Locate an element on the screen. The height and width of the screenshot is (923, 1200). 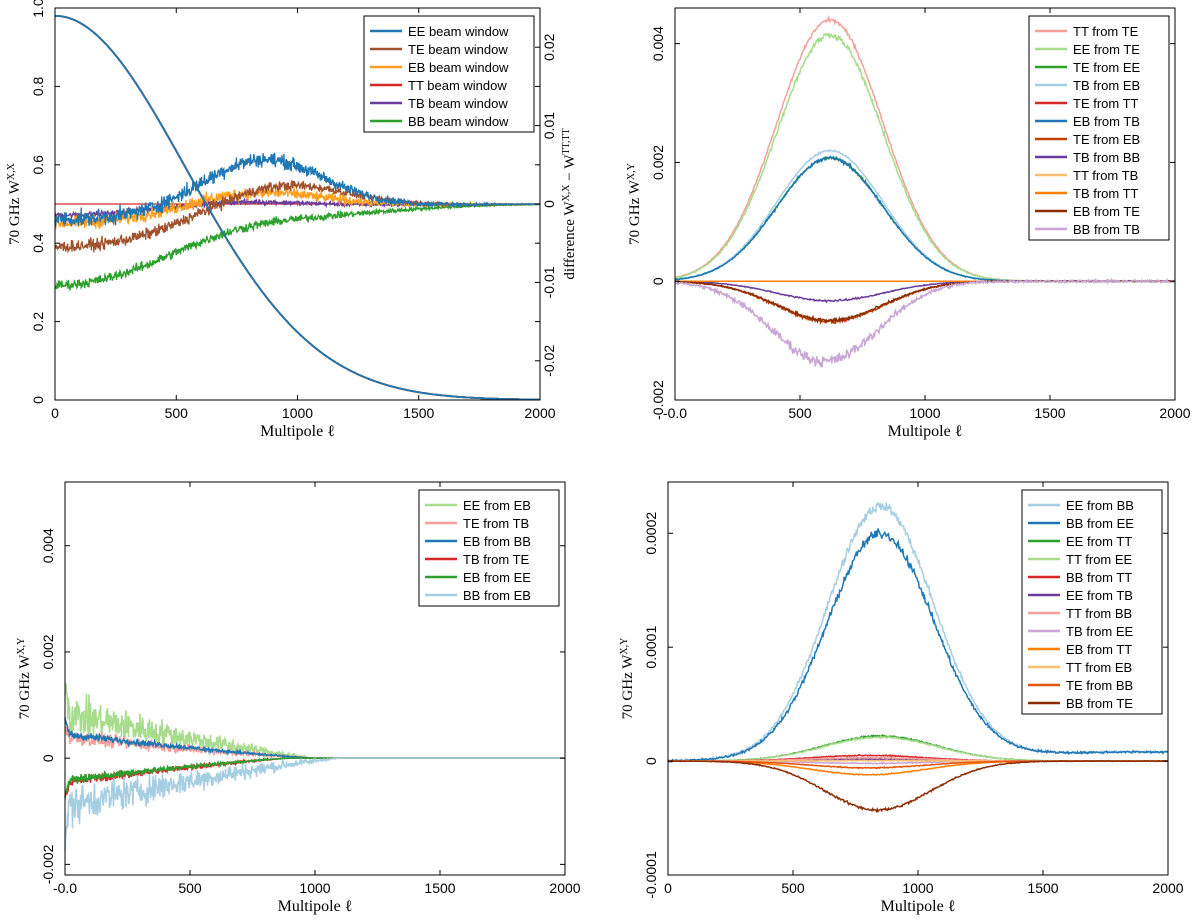
legend-label: EB from TE is located at coordinates (1106, 211).